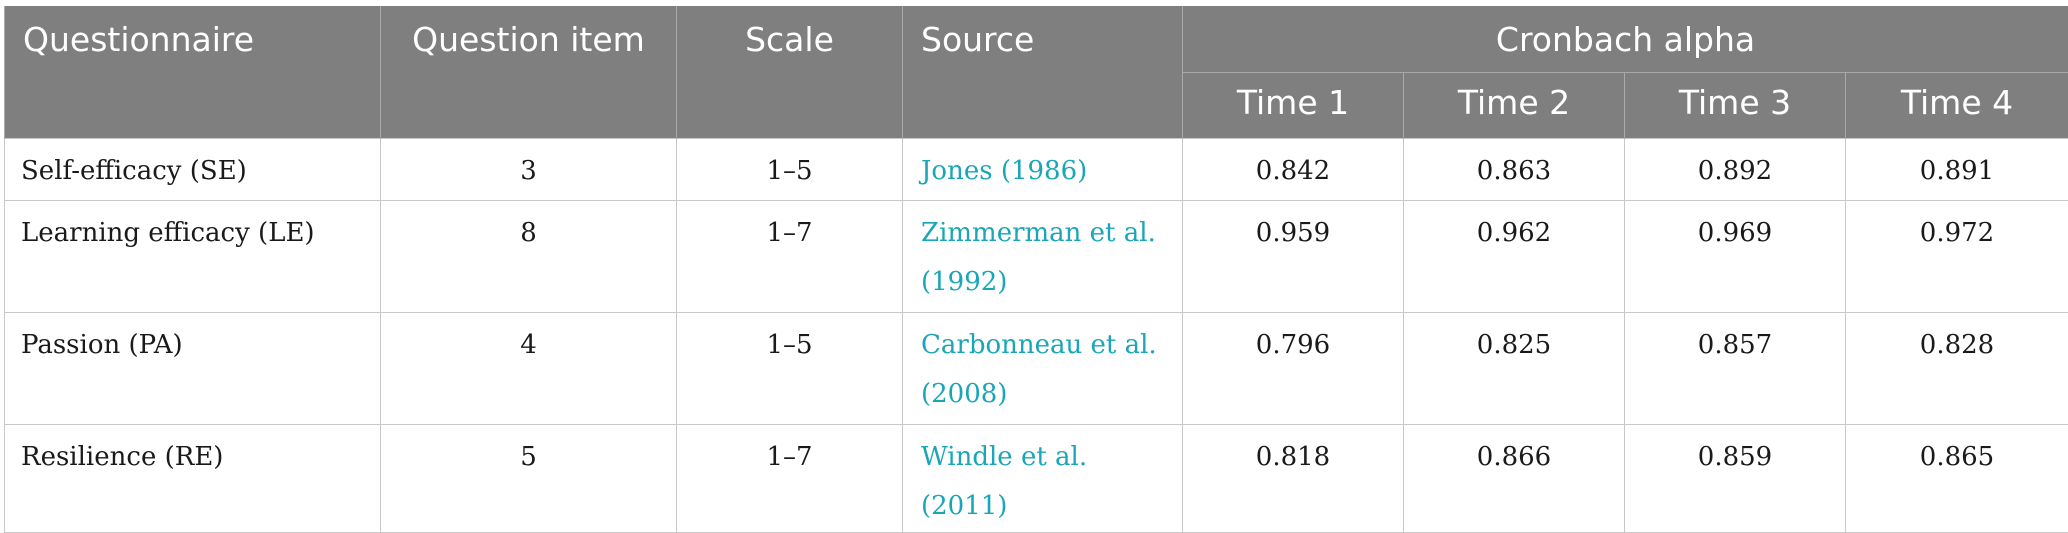 The width and height of the screenshot is (2068, 533). What do you see at coordinates (1957, 368) in the screenshot?
I see `cell-alpha-time-4: 0.828` at bounding box center [1957, 368].